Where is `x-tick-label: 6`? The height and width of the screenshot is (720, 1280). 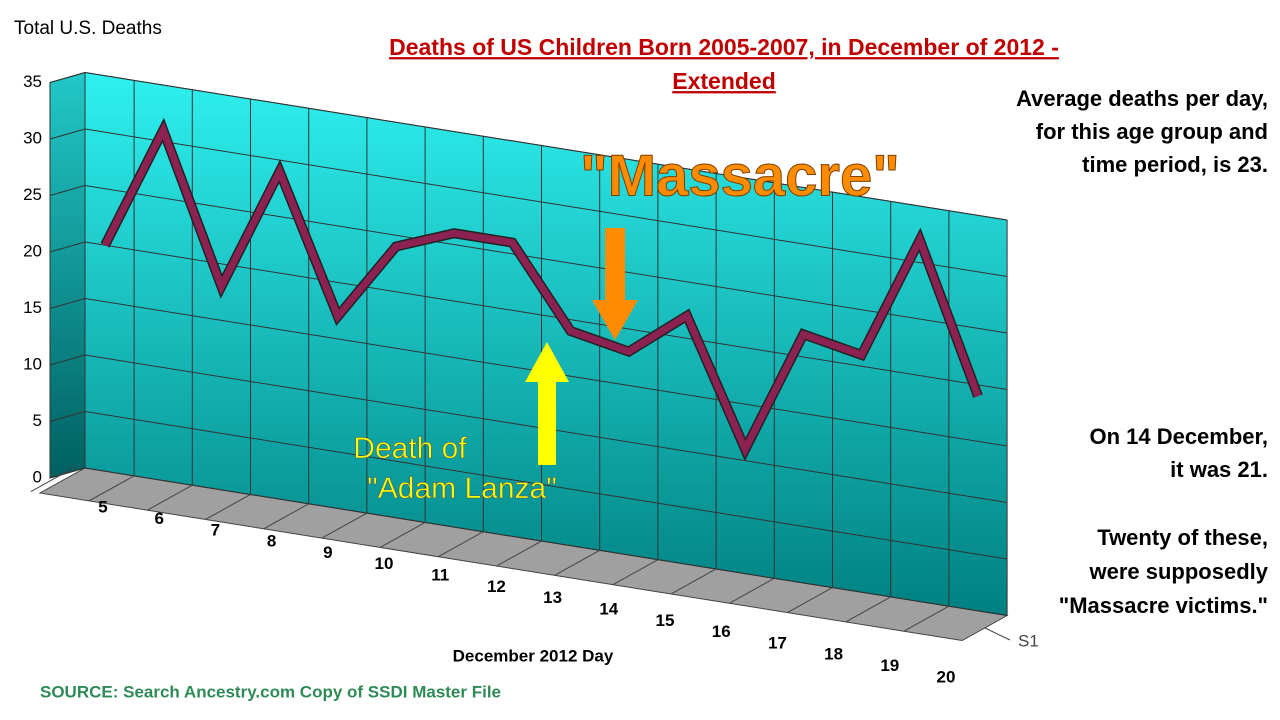
x-tick-label: 6 is located at coordinates (158, 518).